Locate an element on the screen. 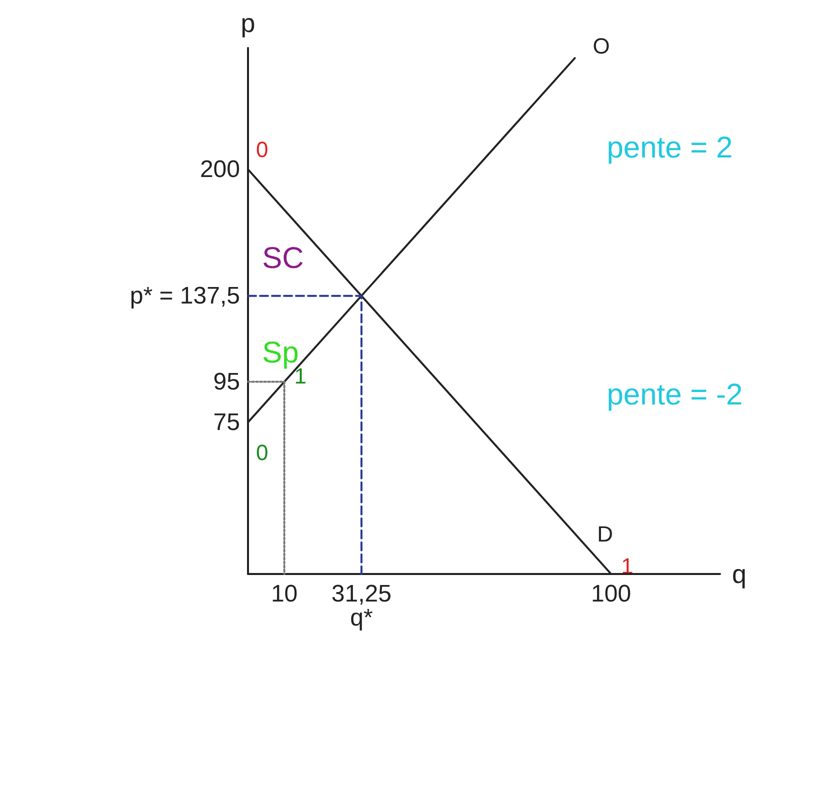 Image resolution: width=833 pixels, height=797 pixels. annotation: pente = -2 is located at coordinates (674, 395).